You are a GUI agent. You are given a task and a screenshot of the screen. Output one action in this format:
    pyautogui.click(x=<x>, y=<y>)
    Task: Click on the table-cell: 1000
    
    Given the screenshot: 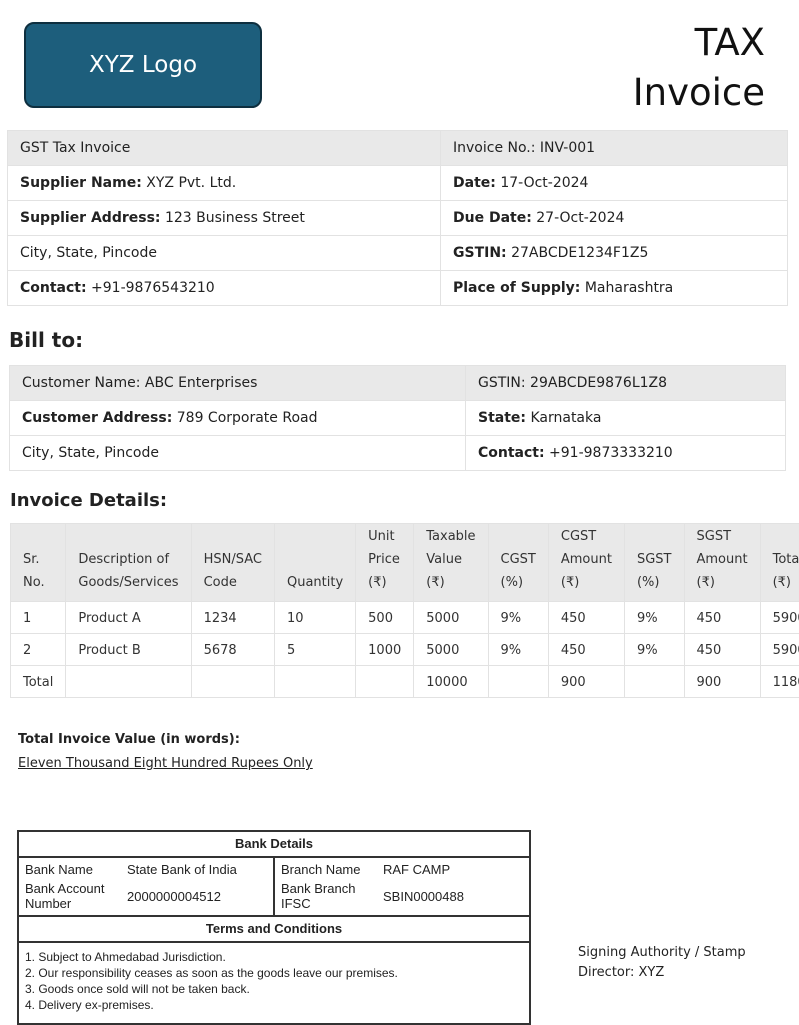 What is the action you would take?
    pyautogui.click(x=385, y=650)
    